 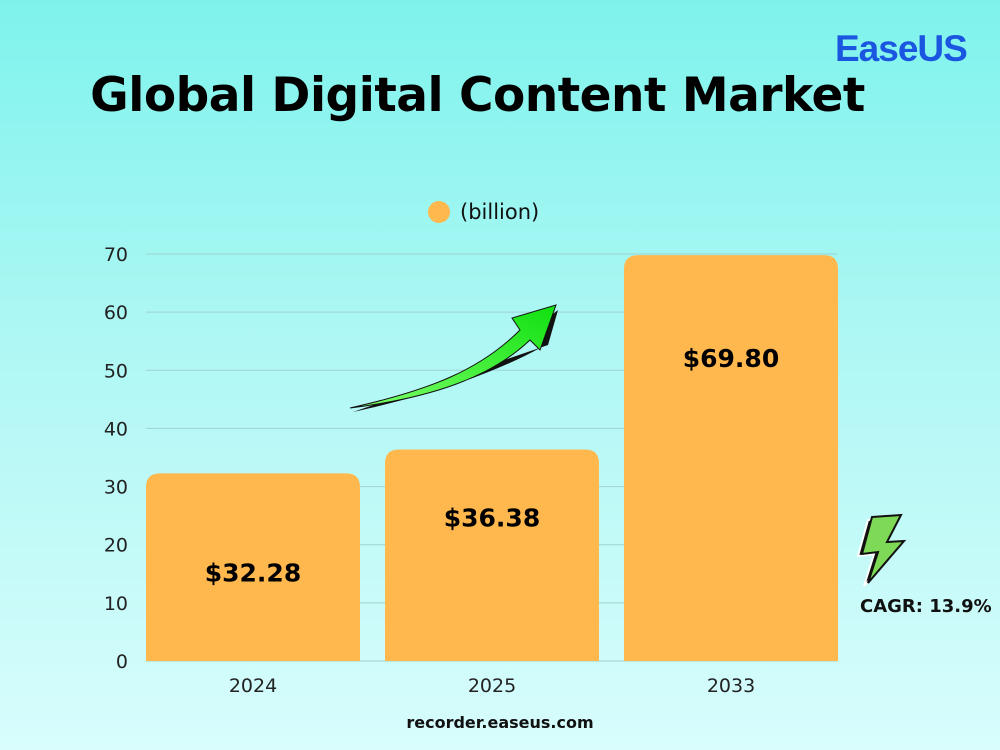 What do you see at coordinates (116, 429) in the screenshot?
I see `y-tick-label: 40` at bounding box center [116, 429].